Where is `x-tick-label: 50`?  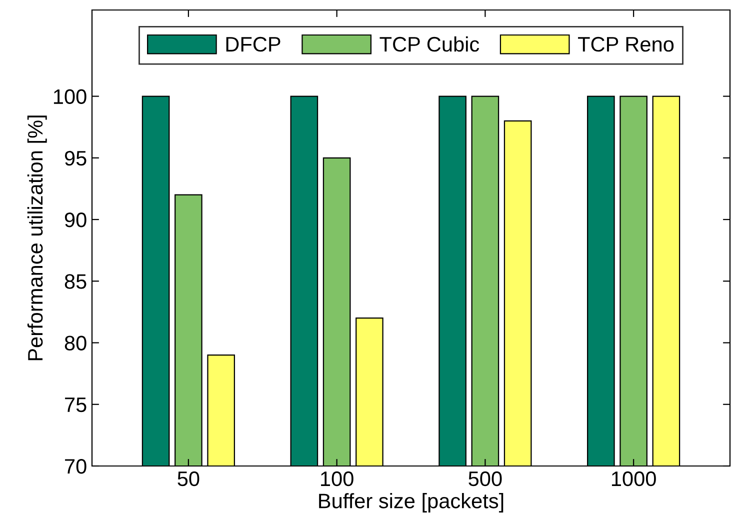 x-tick-label: 50 is located at coordinates (189, 478).